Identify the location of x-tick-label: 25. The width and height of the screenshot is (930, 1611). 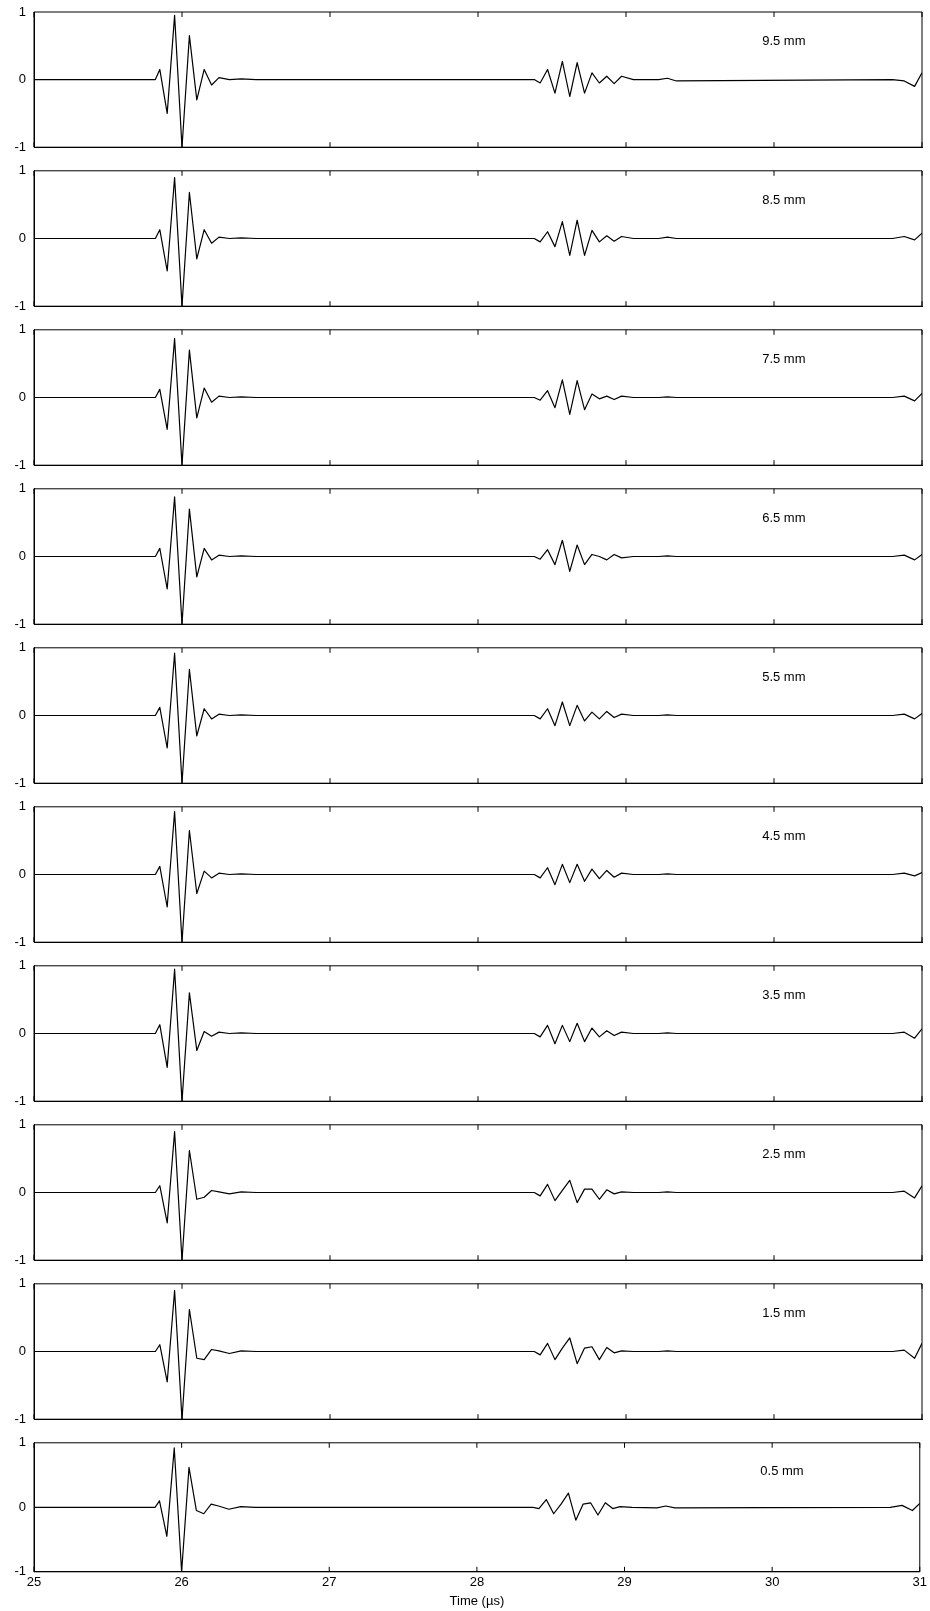
(34, 1582).